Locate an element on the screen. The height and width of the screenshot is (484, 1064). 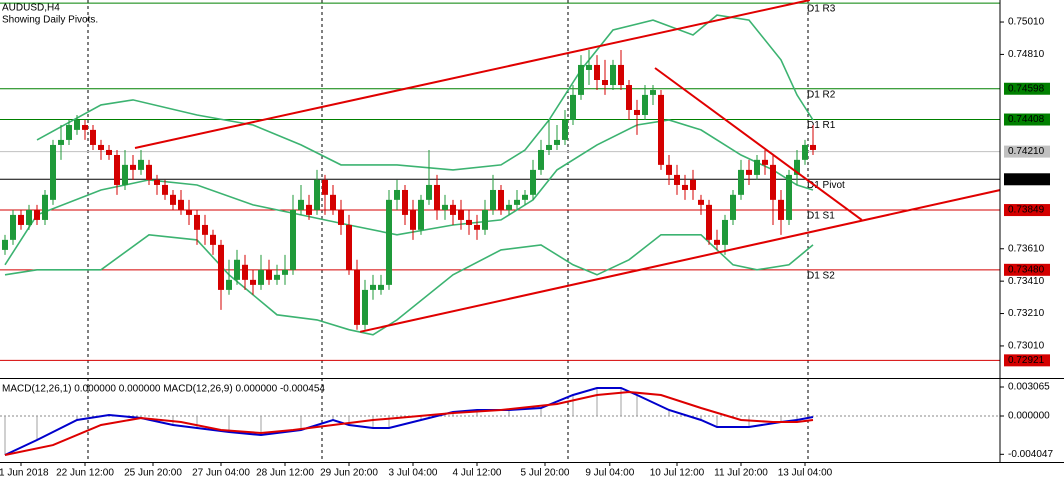
price-box-label: 0.73480 is located at coordinates (1026, 269).